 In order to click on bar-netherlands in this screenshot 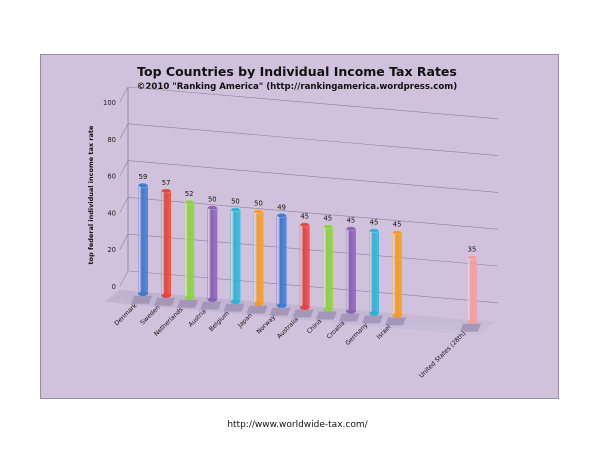, I will do `click(189, 249)`.